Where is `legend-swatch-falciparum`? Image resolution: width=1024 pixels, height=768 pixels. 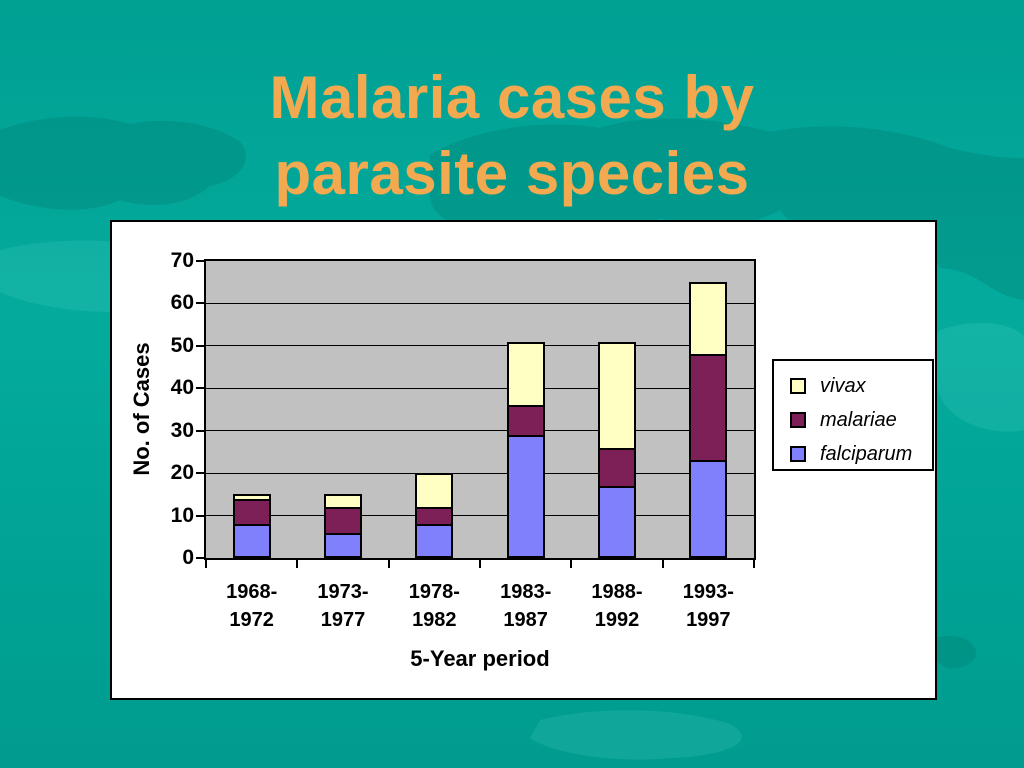
legend-swatch-falciparum is located at coordinates (798, 454).